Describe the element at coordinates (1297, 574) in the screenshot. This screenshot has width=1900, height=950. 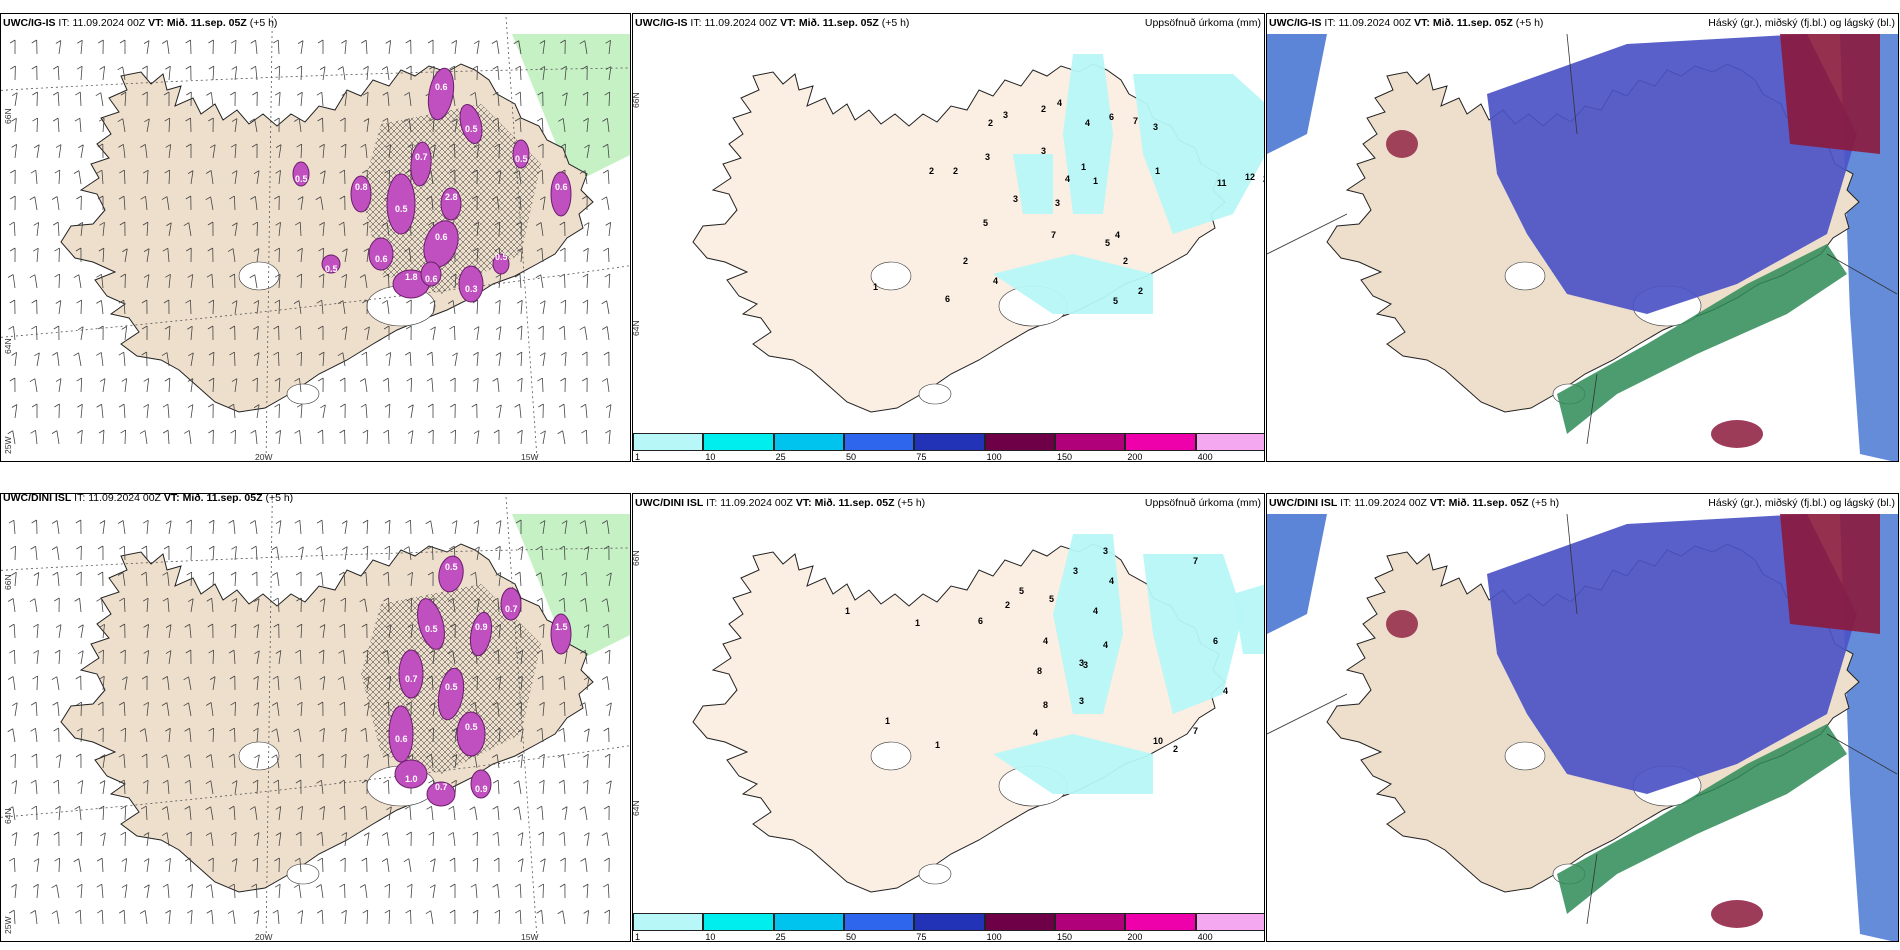
I see `low-cloud-area` at that location.